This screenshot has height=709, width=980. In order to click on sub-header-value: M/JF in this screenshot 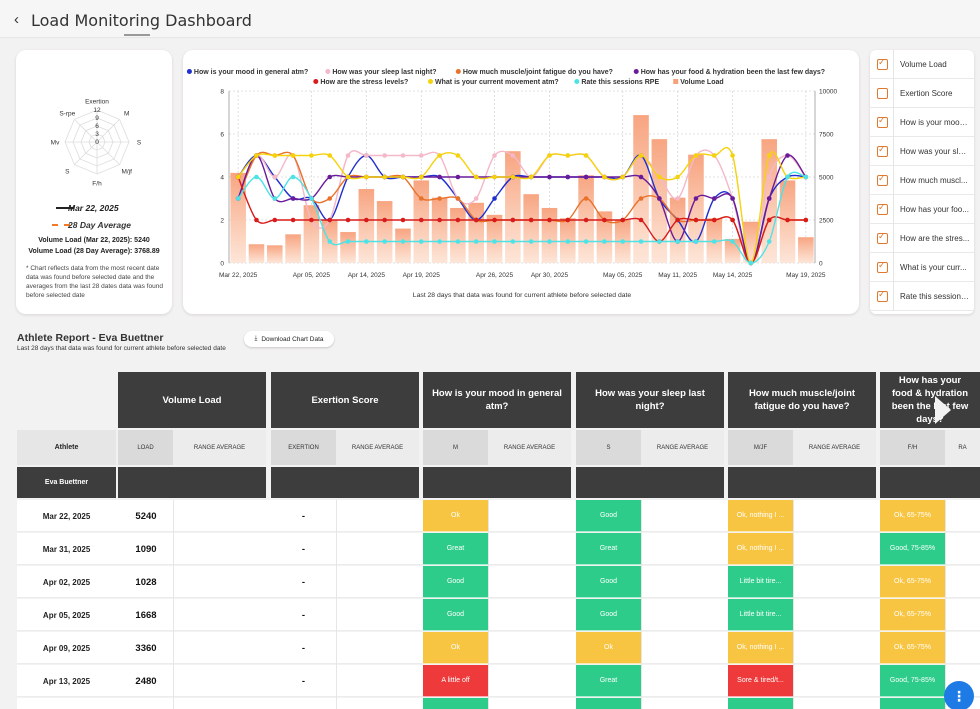, I will do `click(760, 447)`.